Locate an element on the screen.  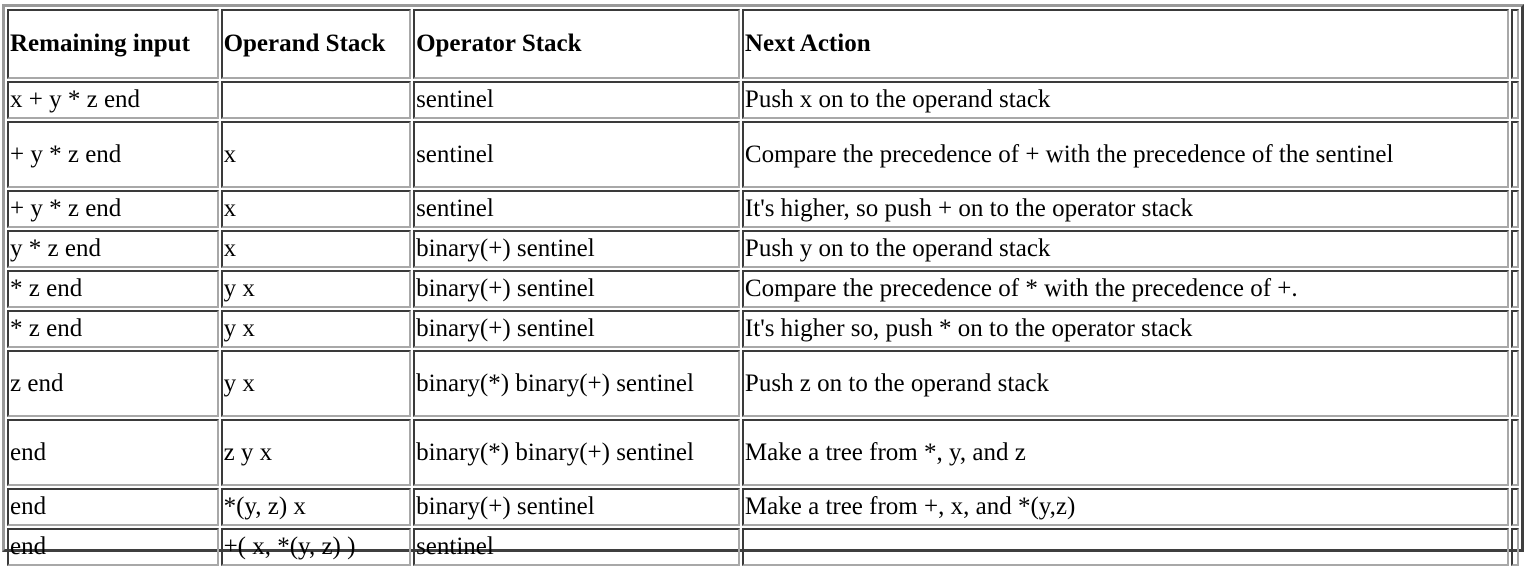
cell-next-action: Push y on to the operand stack is located at coordinates (1125, 249).